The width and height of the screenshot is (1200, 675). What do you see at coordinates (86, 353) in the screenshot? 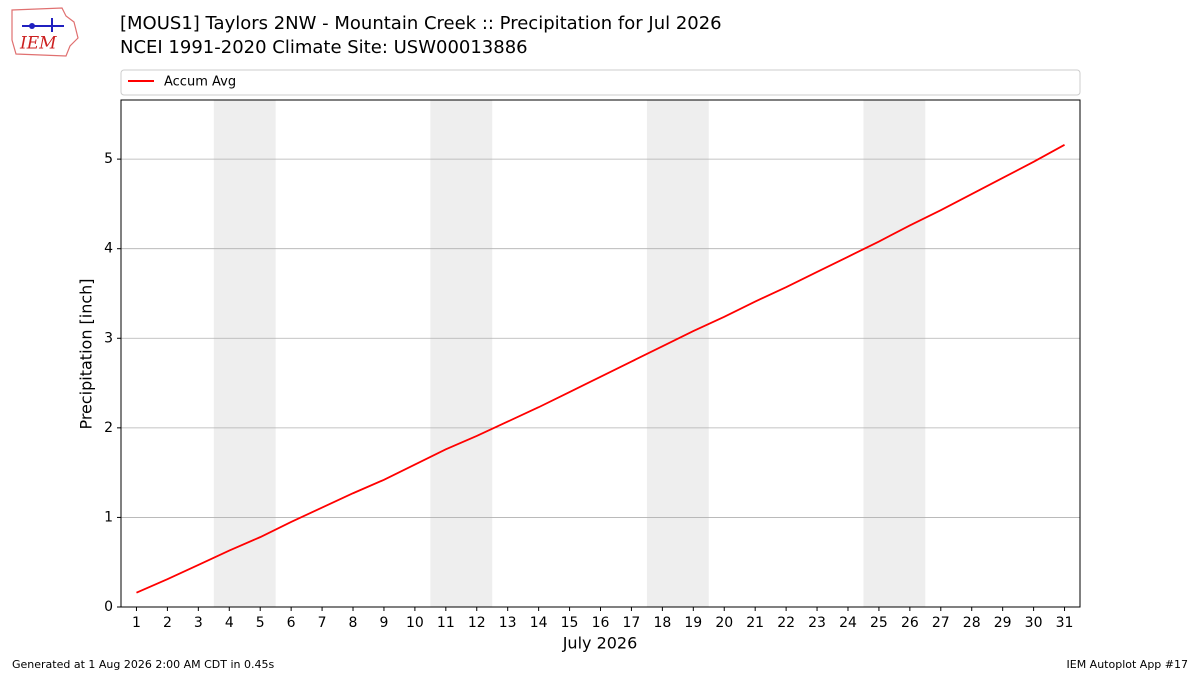
I see `y-axis-label: Precipitation [inch]` at bounding box center [86, 353].